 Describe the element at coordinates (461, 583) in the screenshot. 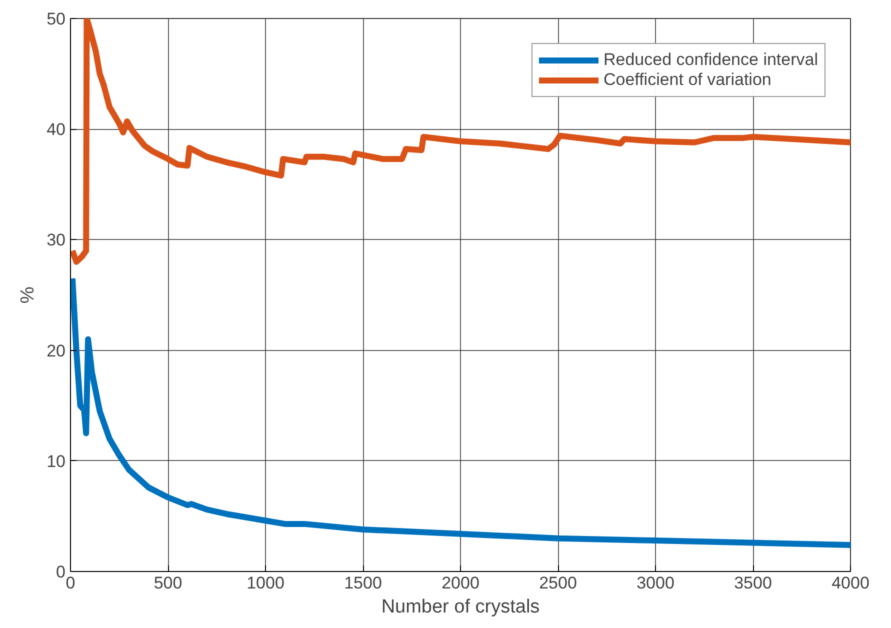

I see `x-tick-label: 2000` at that location.